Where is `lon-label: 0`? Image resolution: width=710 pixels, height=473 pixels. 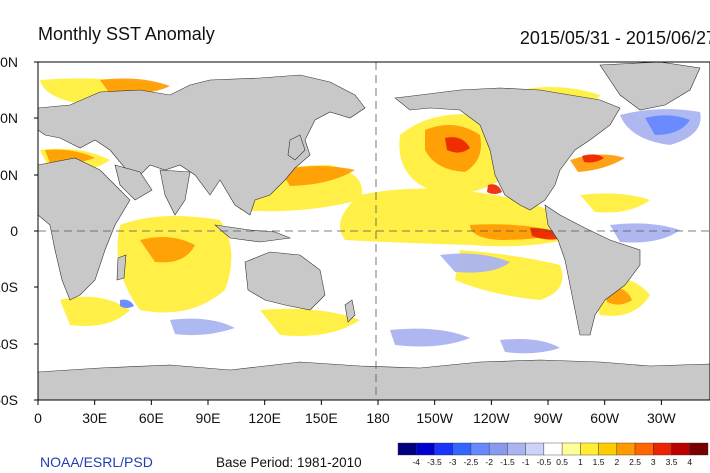
lon-label: 0 is located at coordinates (38, 418).